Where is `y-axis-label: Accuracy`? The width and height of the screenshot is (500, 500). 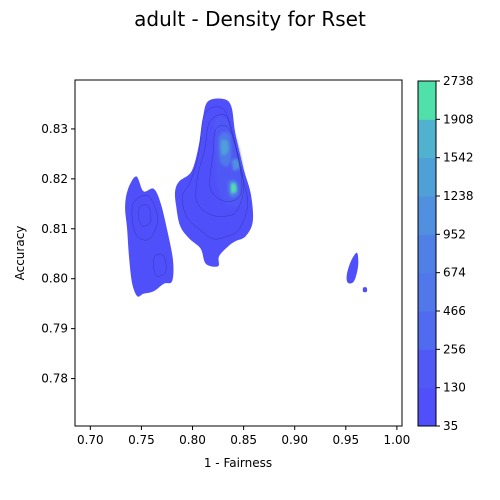
y-axis-label: Accuracy is located at coordinates (20, 253).